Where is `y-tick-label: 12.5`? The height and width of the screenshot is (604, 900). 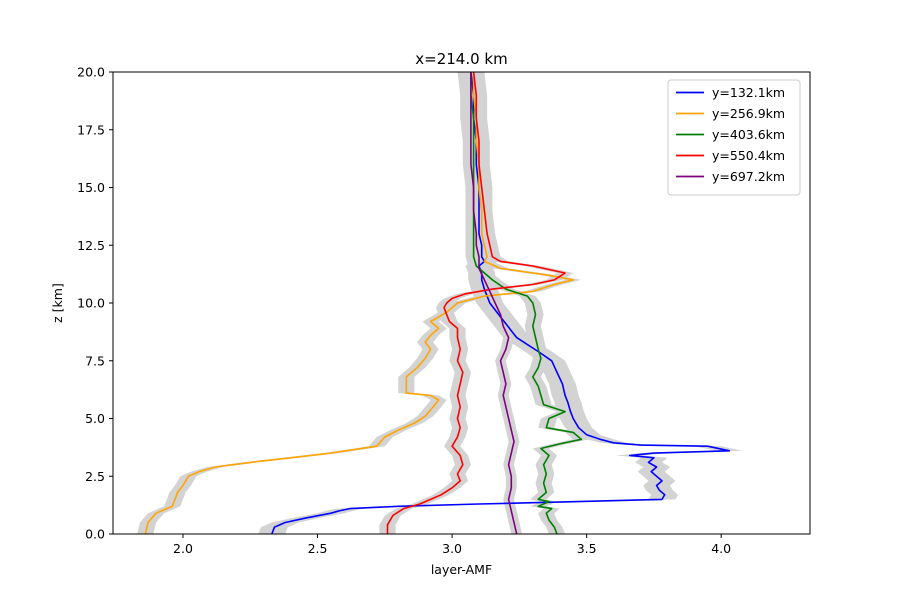 y-tick-label: 12.5 is located at coordinates (91, 245).